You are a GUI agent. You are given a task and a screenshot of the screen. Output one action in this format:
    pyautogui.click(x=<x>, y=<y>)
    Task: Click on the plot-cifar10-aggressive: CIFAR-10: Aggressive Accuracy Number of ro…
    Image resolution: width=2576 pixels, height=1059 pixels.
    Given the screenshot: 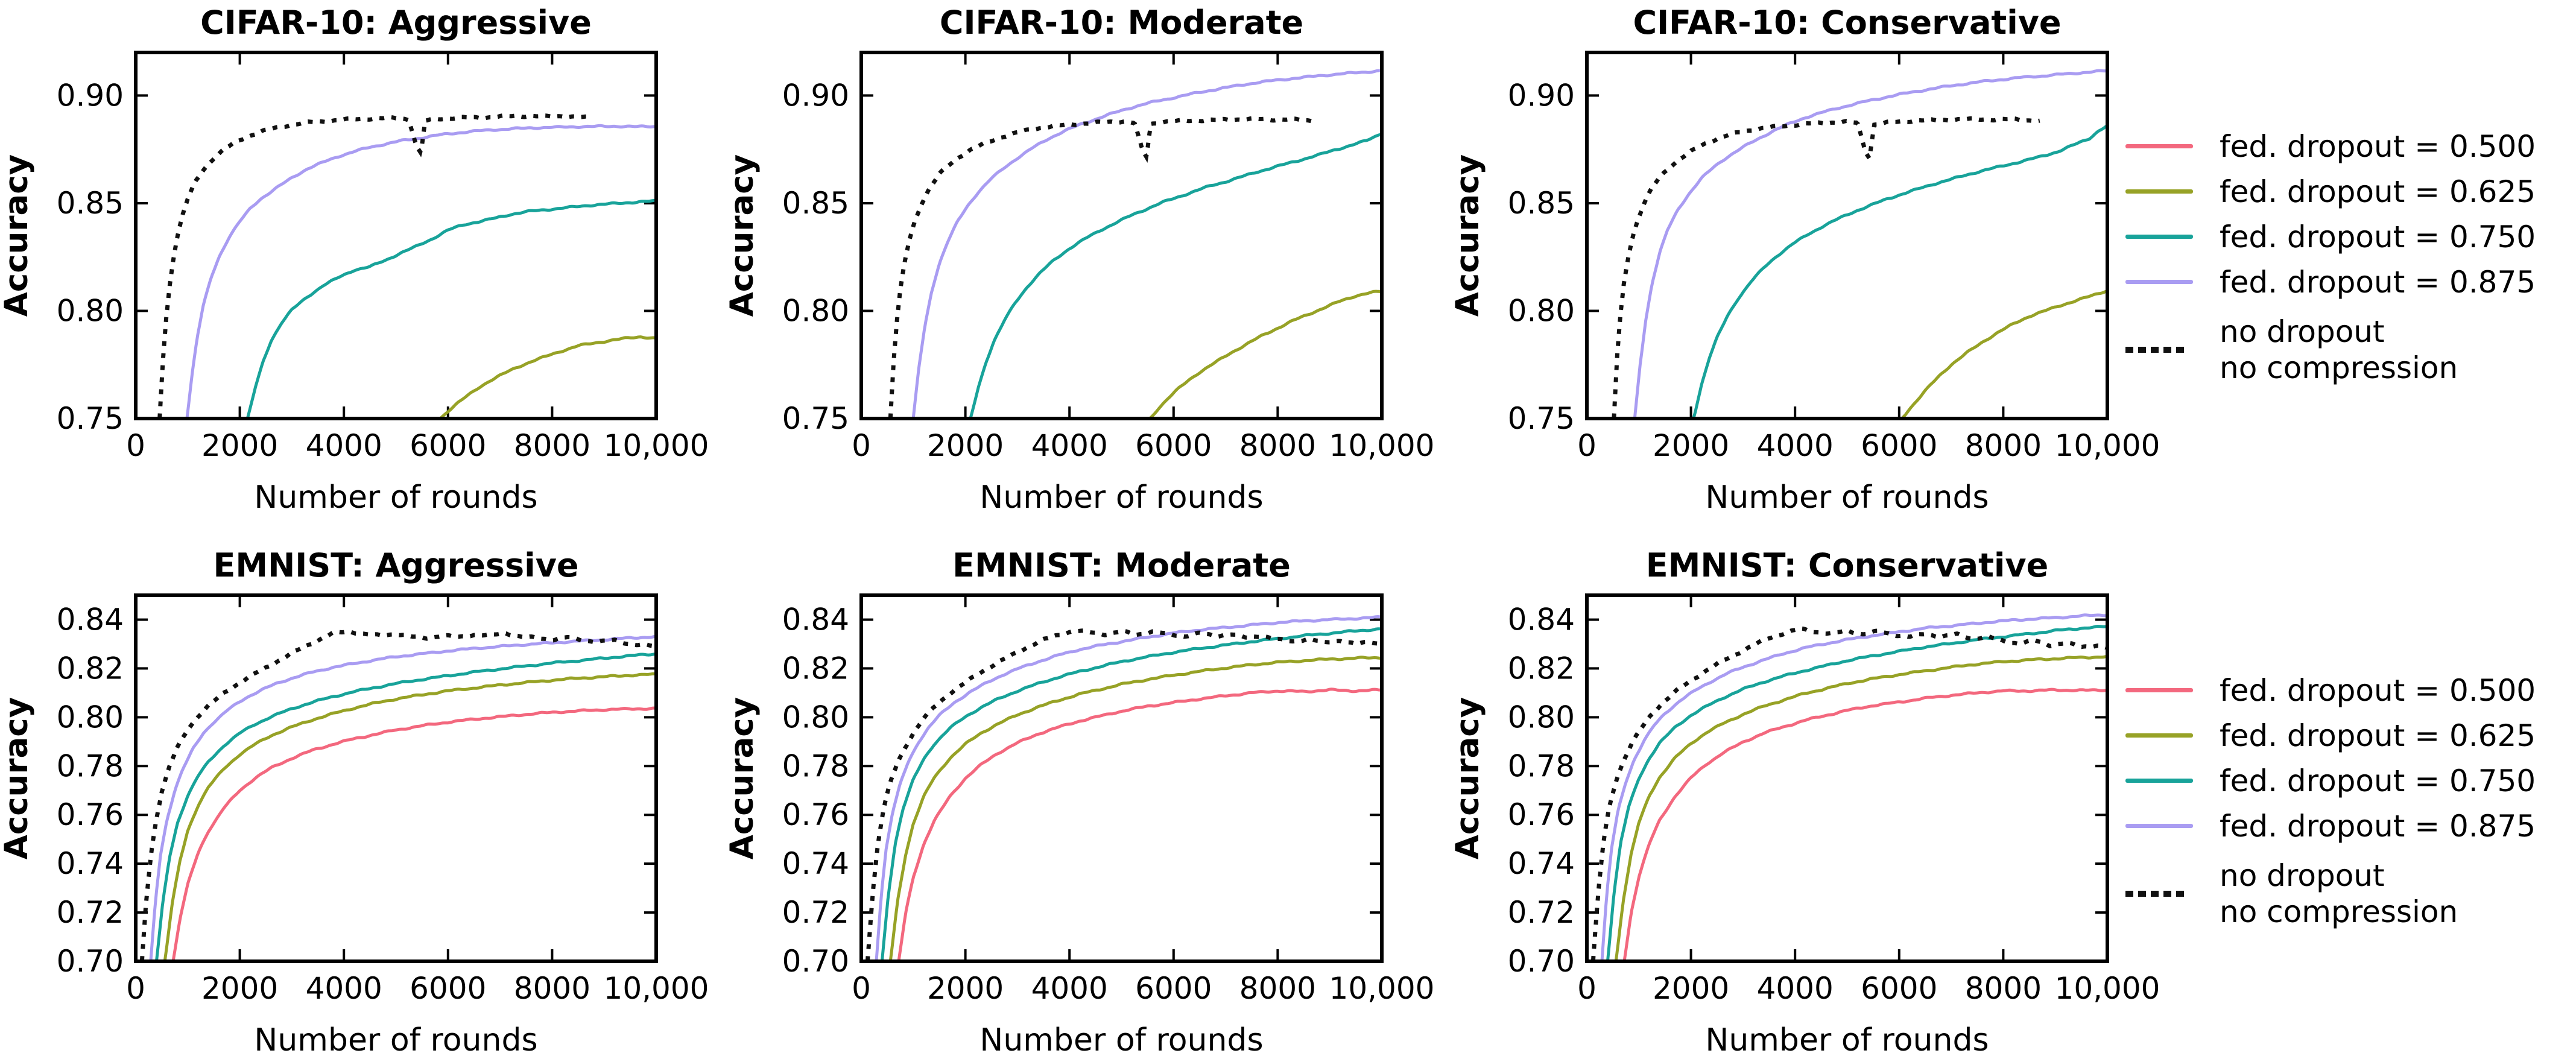 What is the action you would take?
    pyautogui.click(x=372, y=265)
    